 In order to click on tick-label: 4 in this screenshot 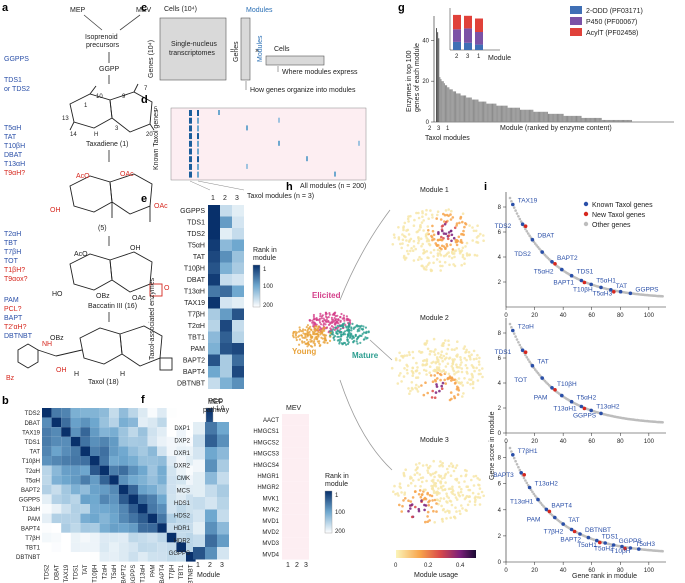, I will do `click(500, 384)`.